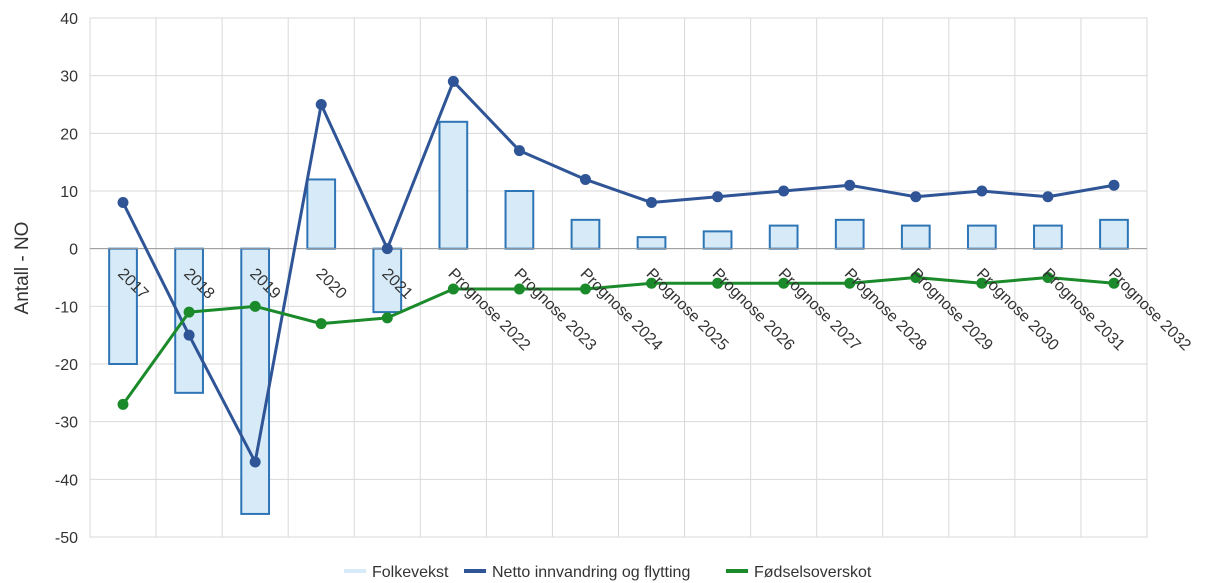  What do you see at coordinates (591, 572) in the screenshot?
I see `legend-label: Netto innvandring og flytting` at bounding box center [591, 572].